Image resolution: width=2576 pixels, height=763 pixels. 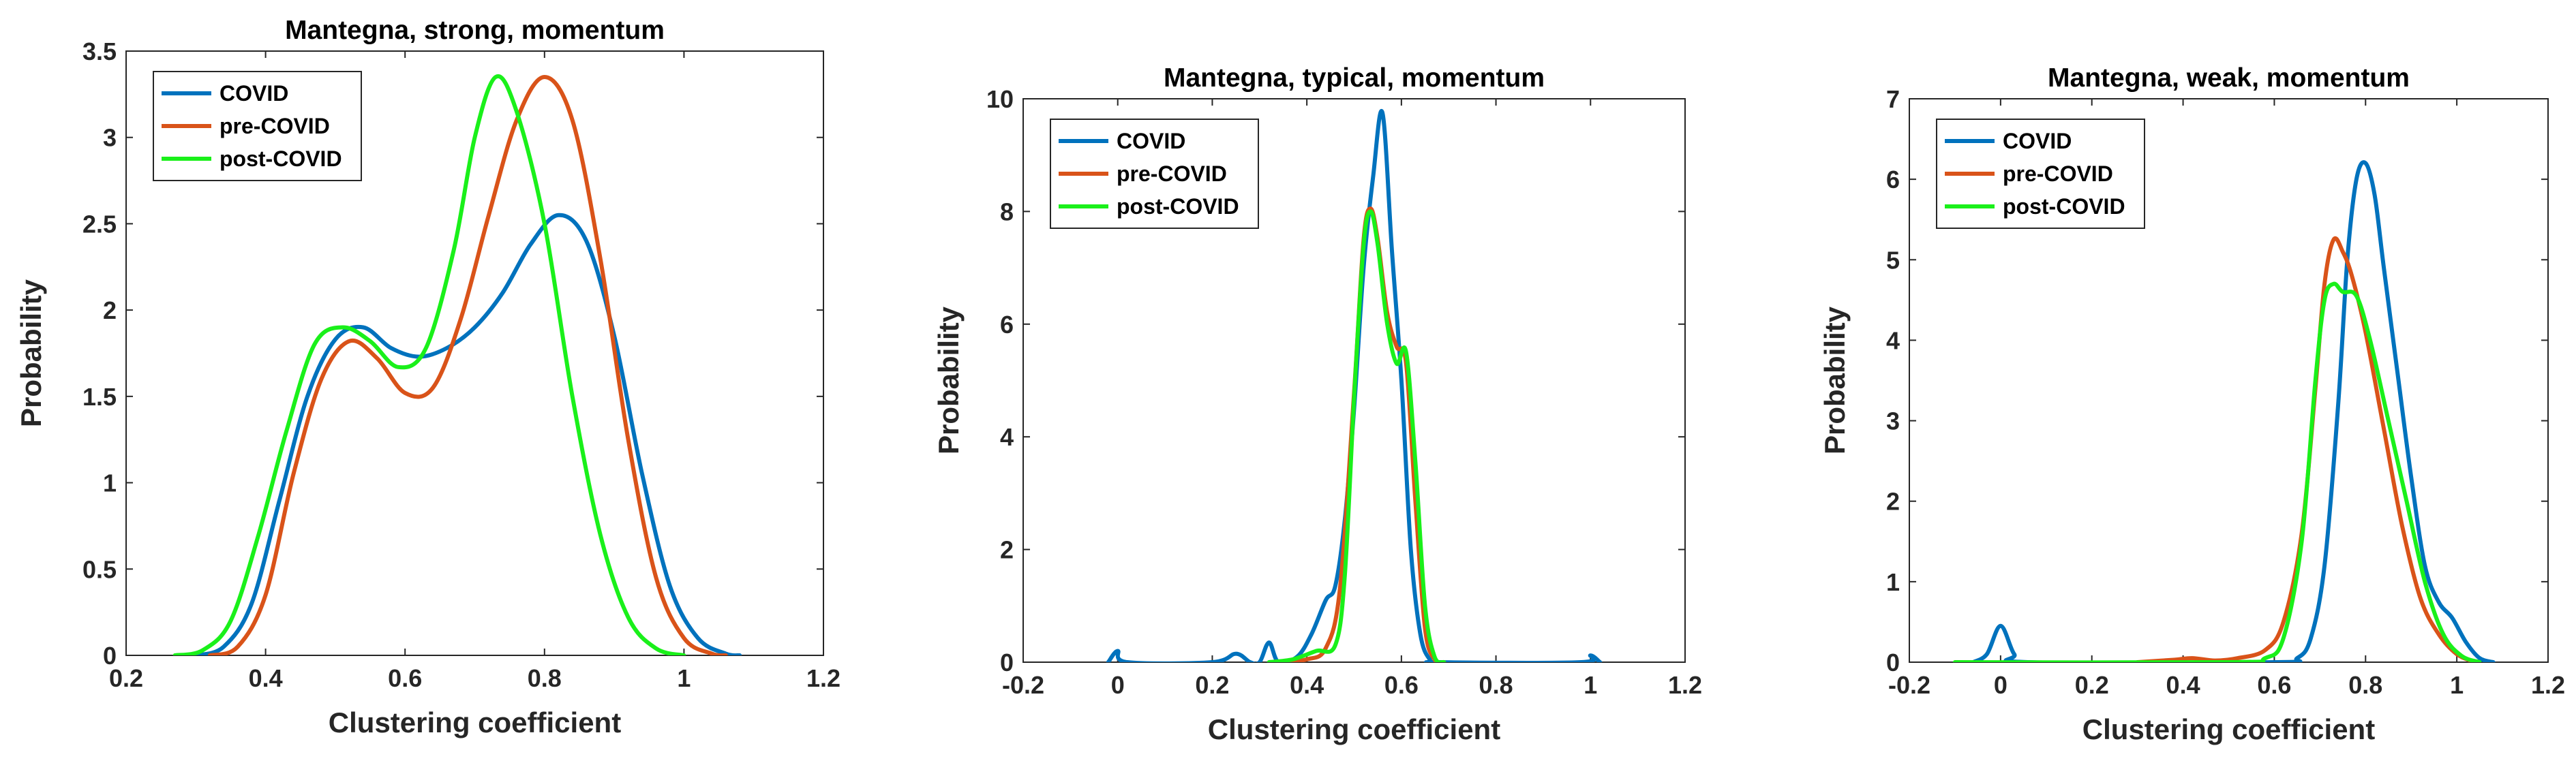 I want to click on chart-title: Mantegna, strong, momentum, so click(x=475, y=31).